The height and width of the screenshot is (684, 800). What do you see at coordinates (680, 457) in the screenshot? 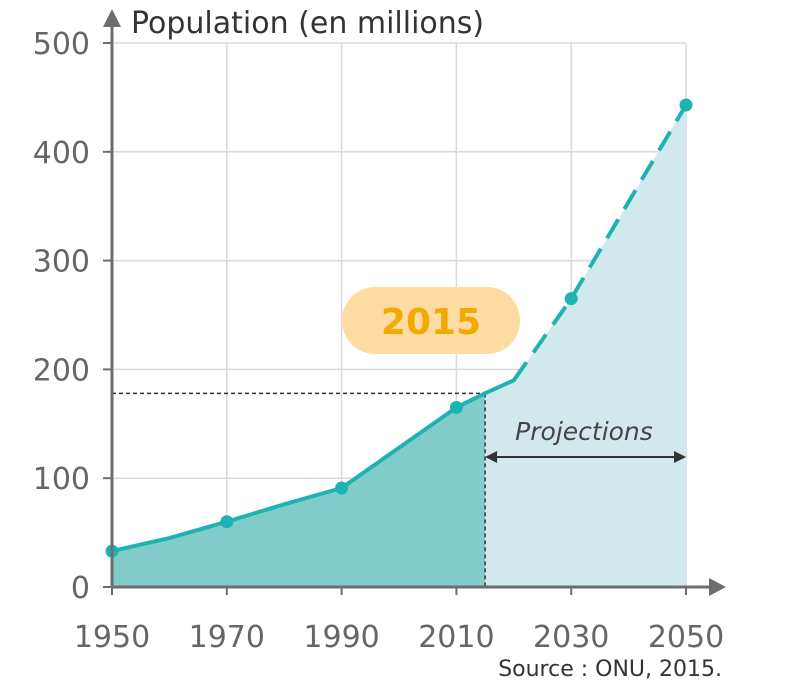
I see `projections-arrowhead-right` at bounding box center [680, 457].